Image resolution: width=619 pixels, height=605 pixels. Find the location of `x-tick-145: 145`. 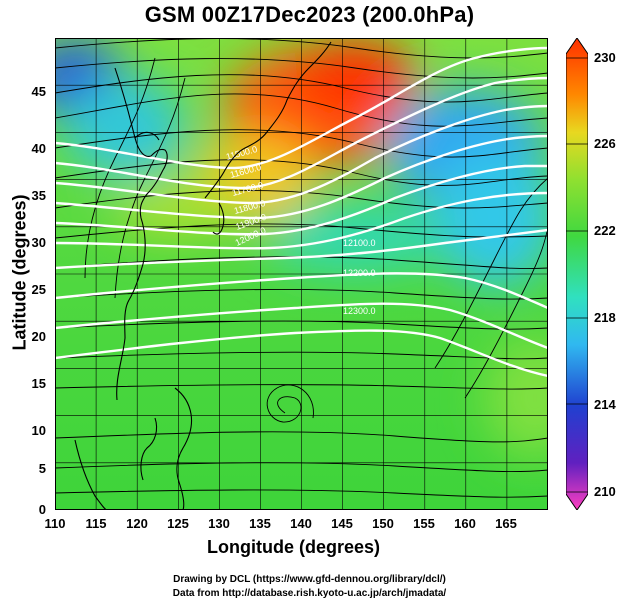

x-tick-145: 145 is located at coordinates (342, 523).